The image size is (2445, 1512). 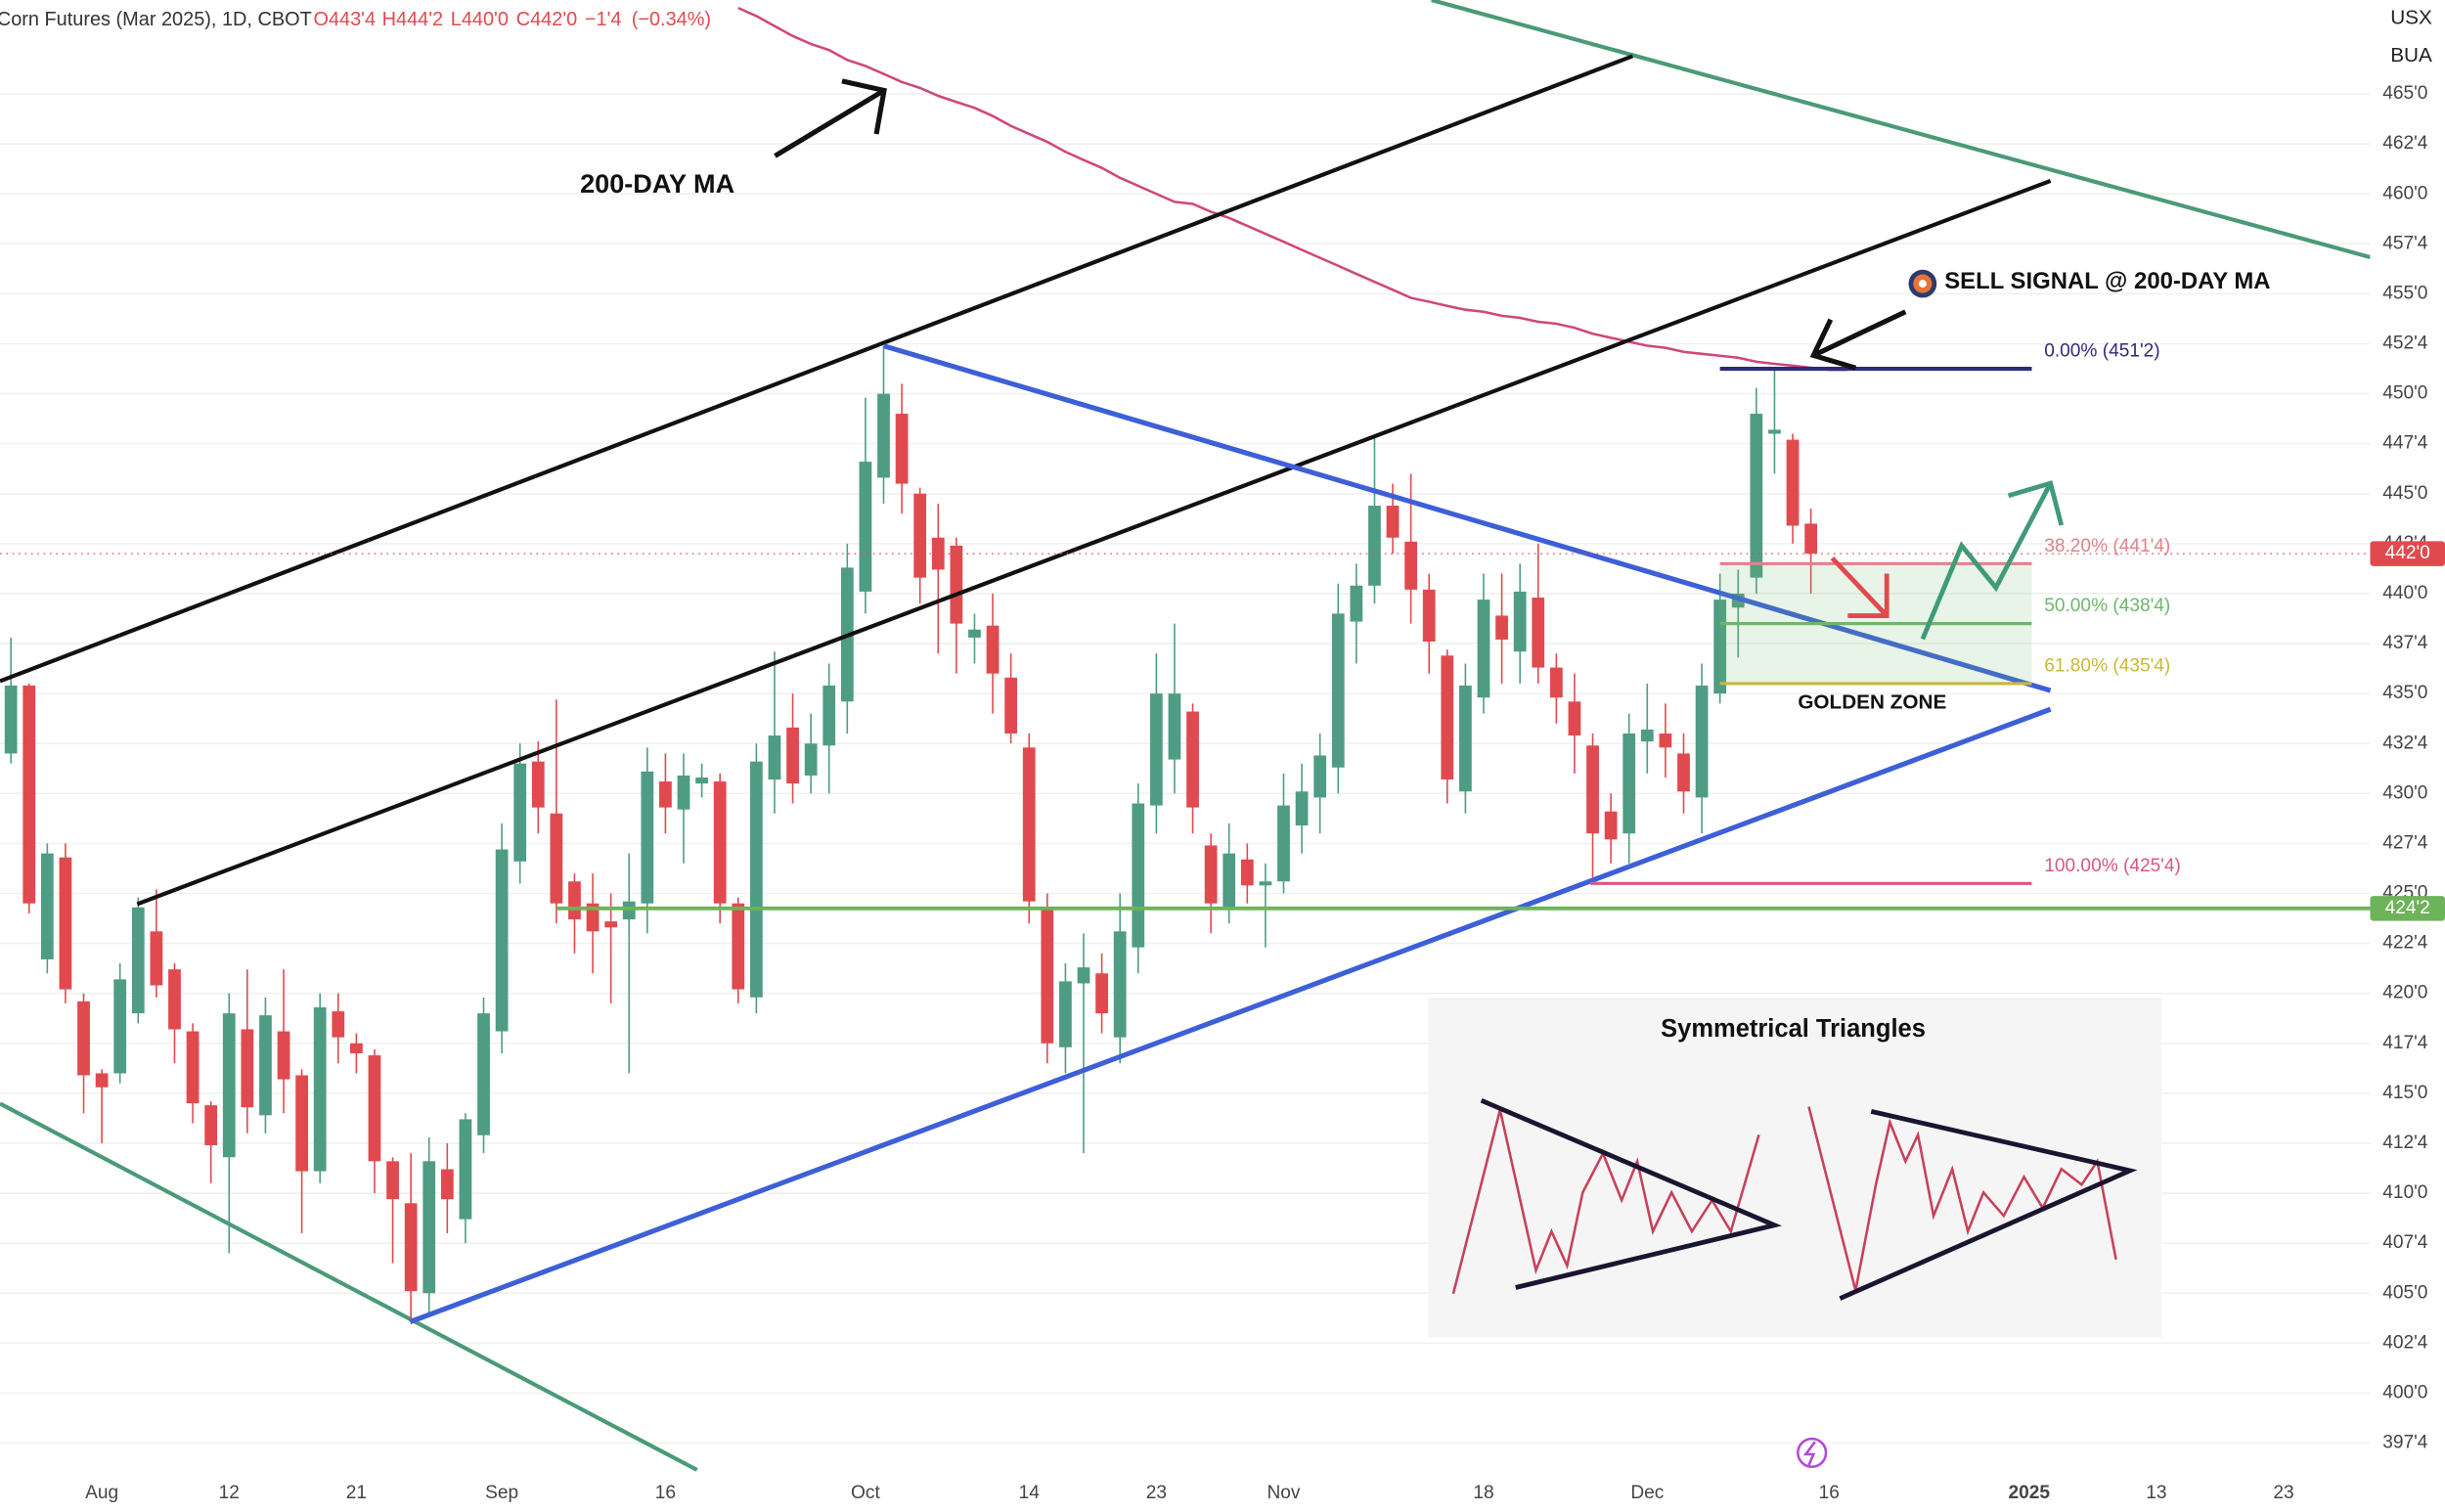 What do you see at coordinates (2107, 281) in the screenshot?
I see `sell-annotation: SELL SIGNAL @ 200-DAY MA` at bounding box center [2107, 281].